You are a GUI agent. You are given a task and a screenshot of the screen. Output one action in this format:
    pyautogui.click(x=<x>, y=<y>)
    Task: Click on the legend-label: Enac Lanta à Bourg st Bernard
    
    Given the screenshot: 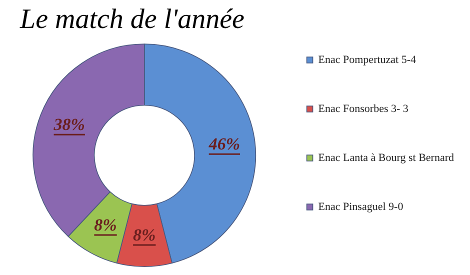 What is the action you would take?
    pyautogui.click(x=386, y=158)
    